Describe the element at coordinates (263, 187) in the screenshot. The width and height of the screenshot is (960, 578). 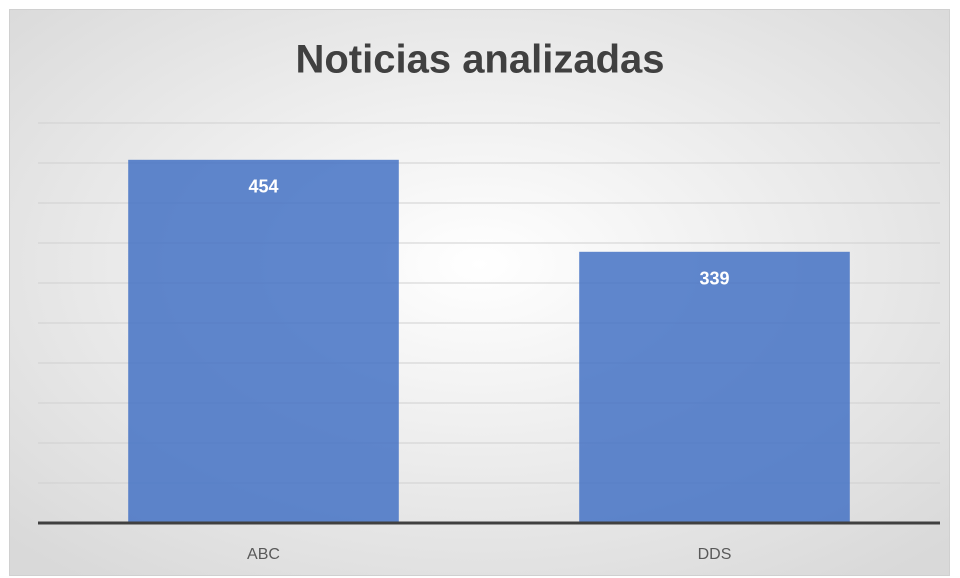
I see `data-label: 454` at that location.